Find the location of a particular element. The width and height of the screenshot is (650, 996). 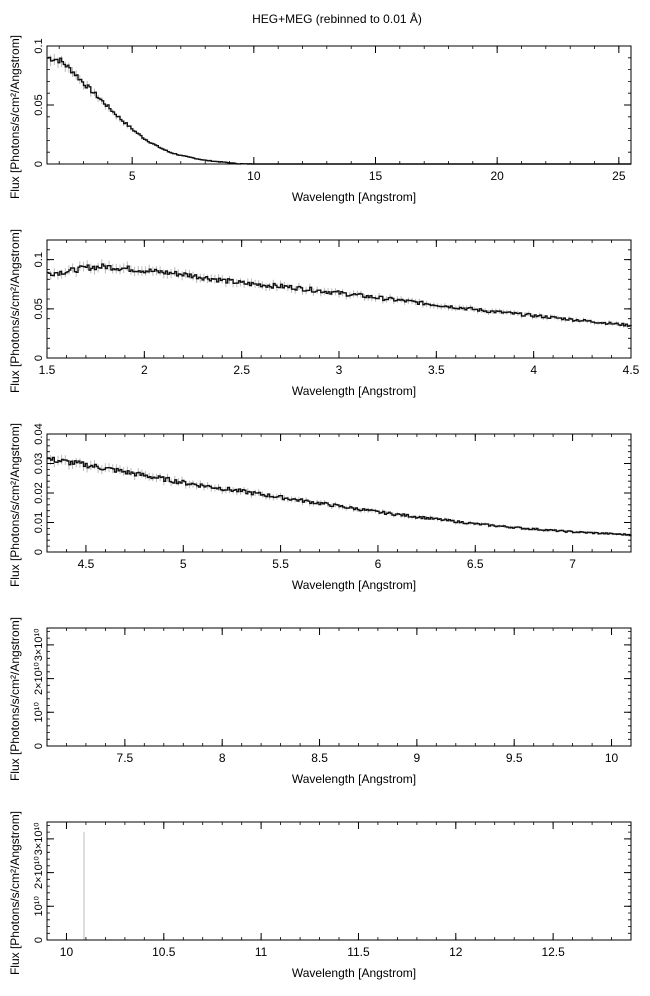

x-tick-label: 12.5 is located at coordinates (553, 952).